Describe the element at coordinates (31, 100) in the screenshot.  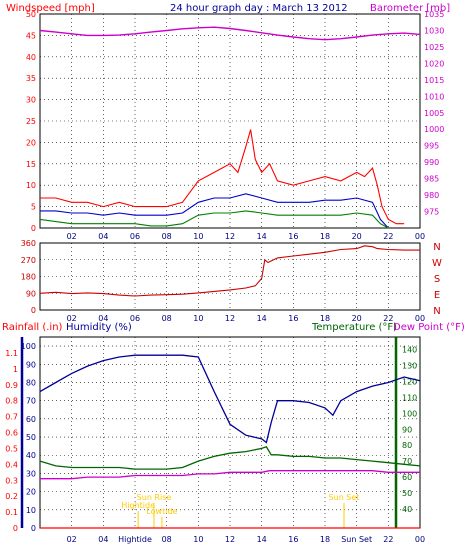
I see `windspeed-tick-label: 30` at that location.